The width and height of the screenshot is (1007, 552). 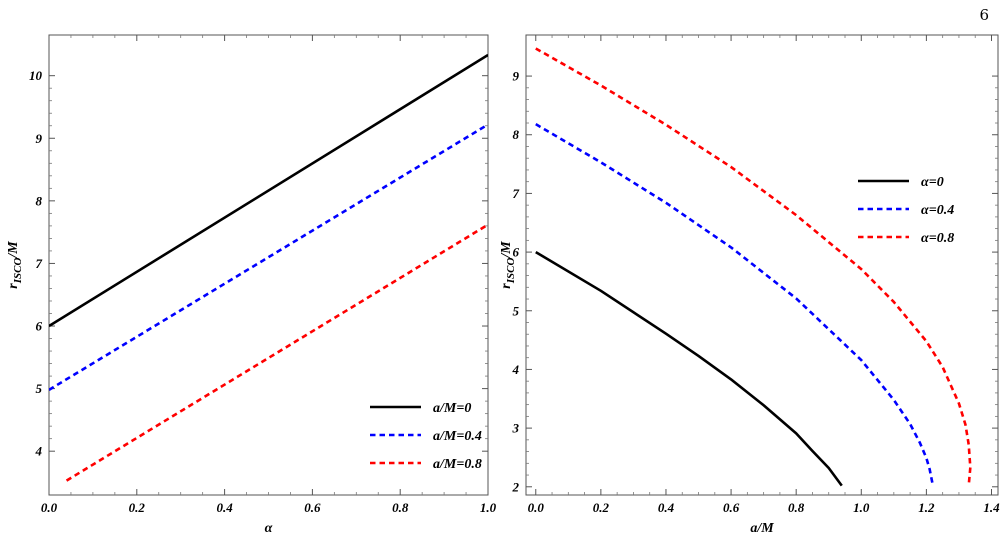 What do you see at coordinates (15, 265) in the screenshot?
I see `left-y-axis-label: rISCO/M` at bounding box center [15, 265].